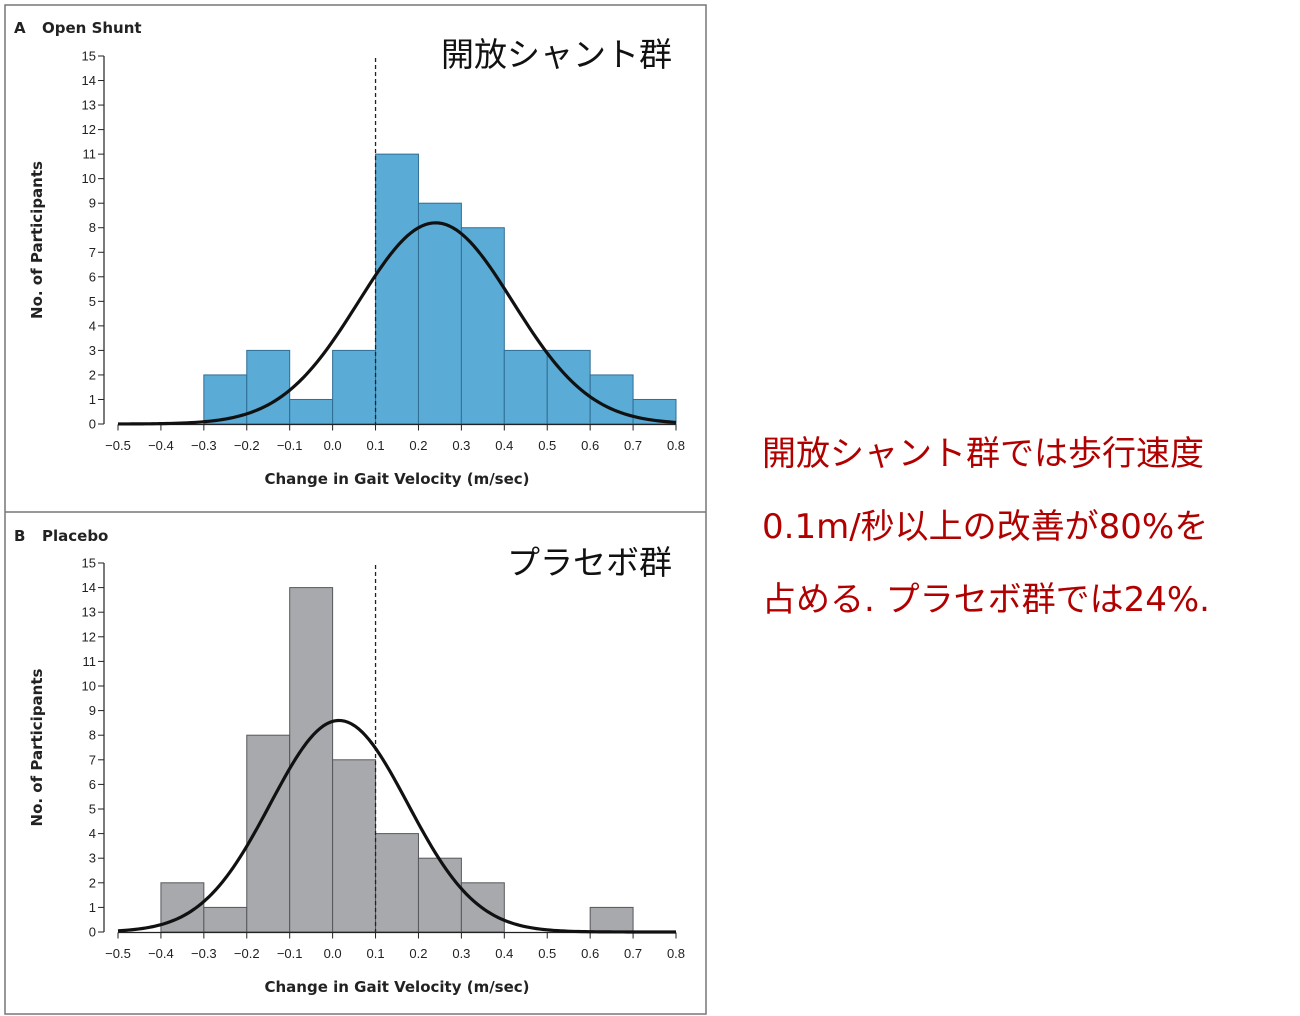 This screenshot has width=1300, height=1016. What do you see at coordinates (983, 454) in the screenshot?
I see `annotation-line-1: 開放シャント群では歩行速度` at bounding box center [983, 454].